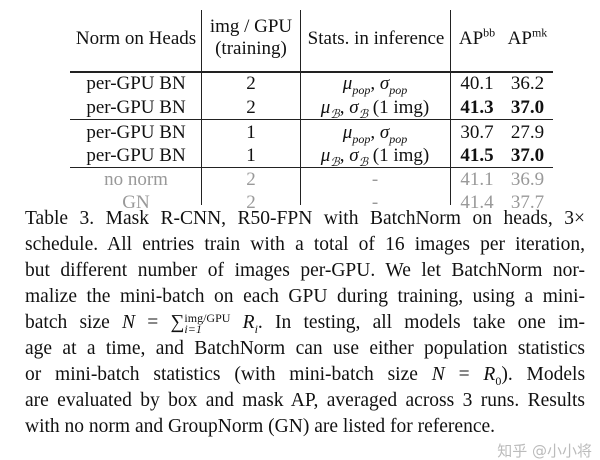 The image size is (600, 460). What do you see at coordinates (311, 156) in the screenshot?
I see `table-row: per-GPU BN 1 μℬ, σℬ (1 img) 41.5 37.0` at bounding box center [311, 156].